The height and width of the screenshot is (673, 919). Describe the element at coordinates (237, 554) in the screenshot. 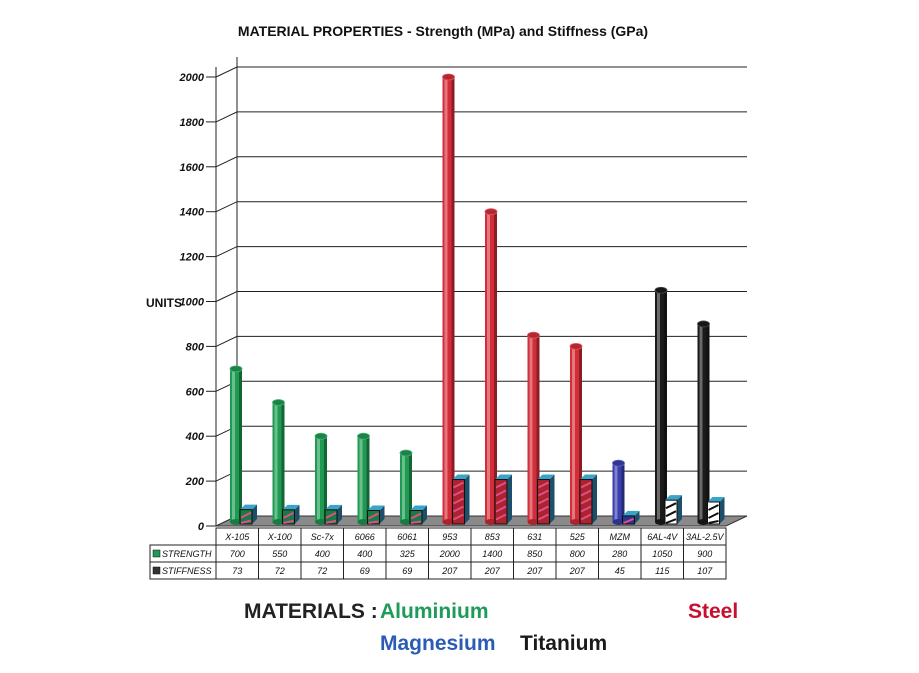

I see `strength-data-label: 700` at that location.